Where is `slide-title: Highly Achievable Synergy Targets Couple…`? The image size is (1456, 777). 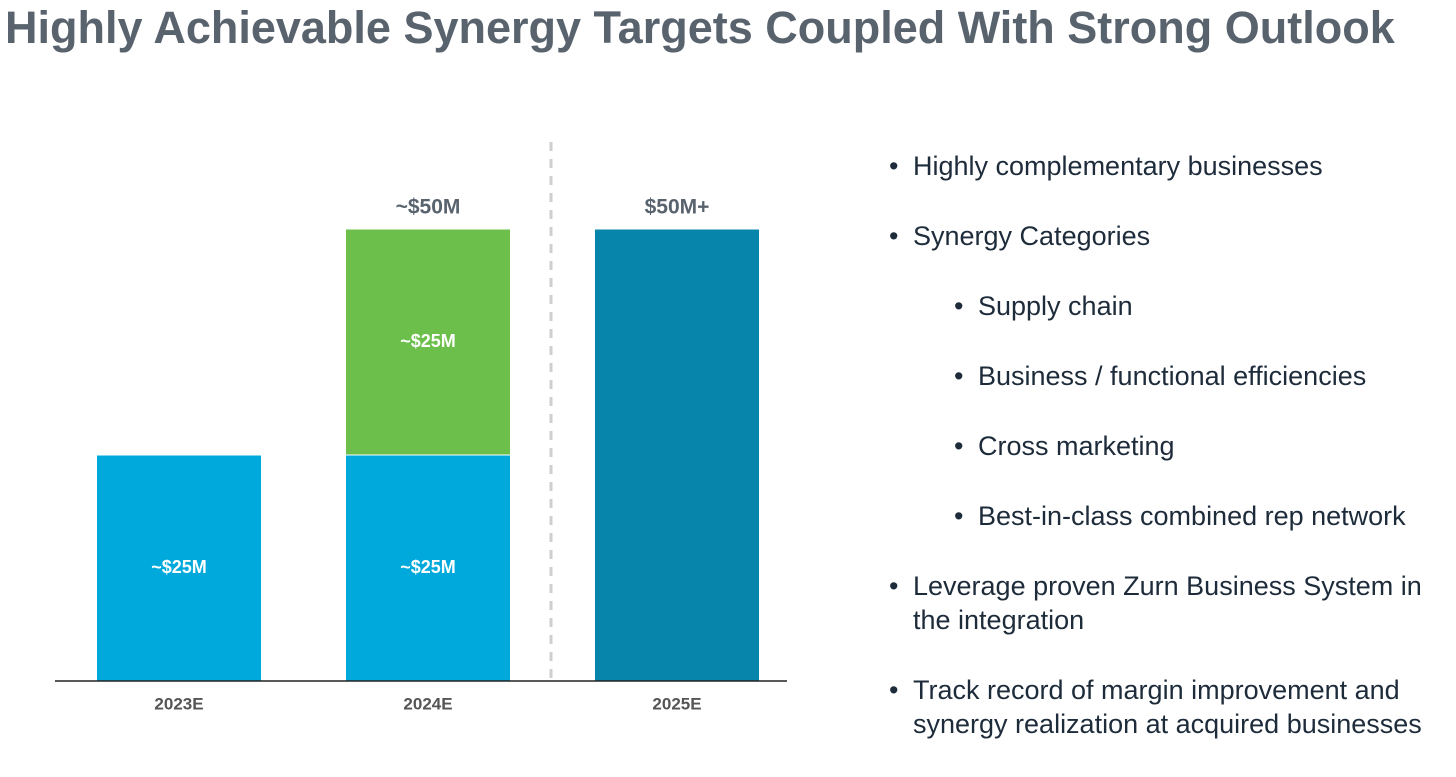
slide-title: Highly Achievable Synergy Targets Couple… is located at coordinates (700, 27).